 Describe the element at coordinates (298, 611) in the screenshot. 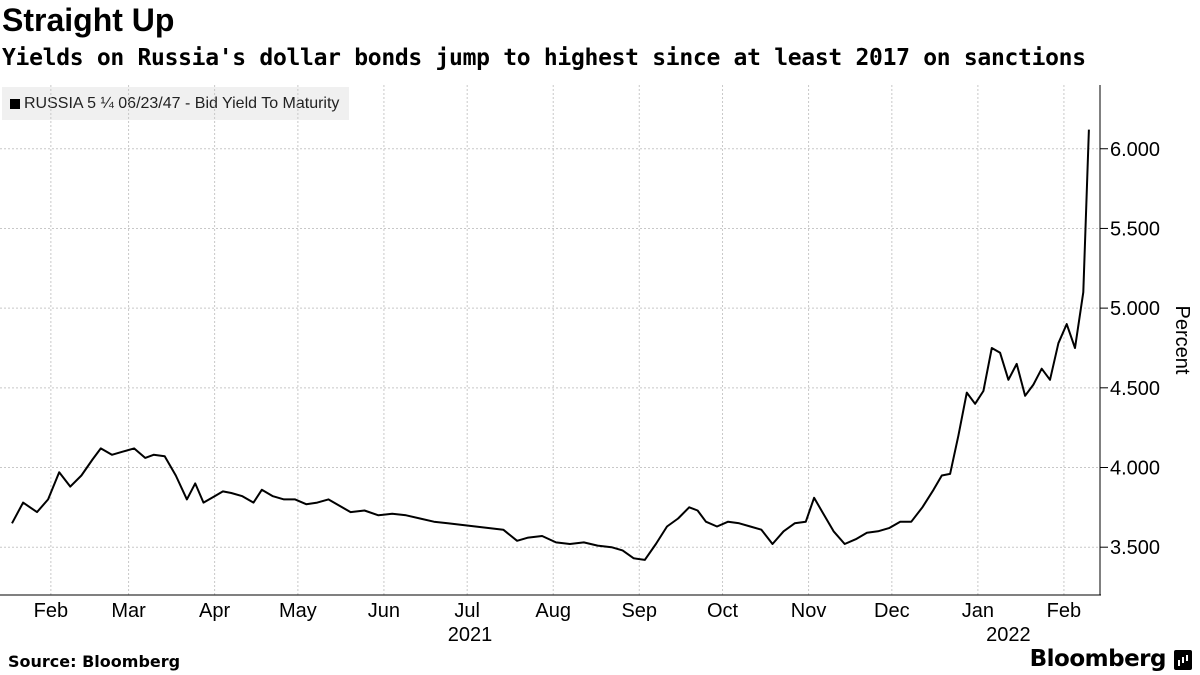

I see `x-tick-label: May` at that location.